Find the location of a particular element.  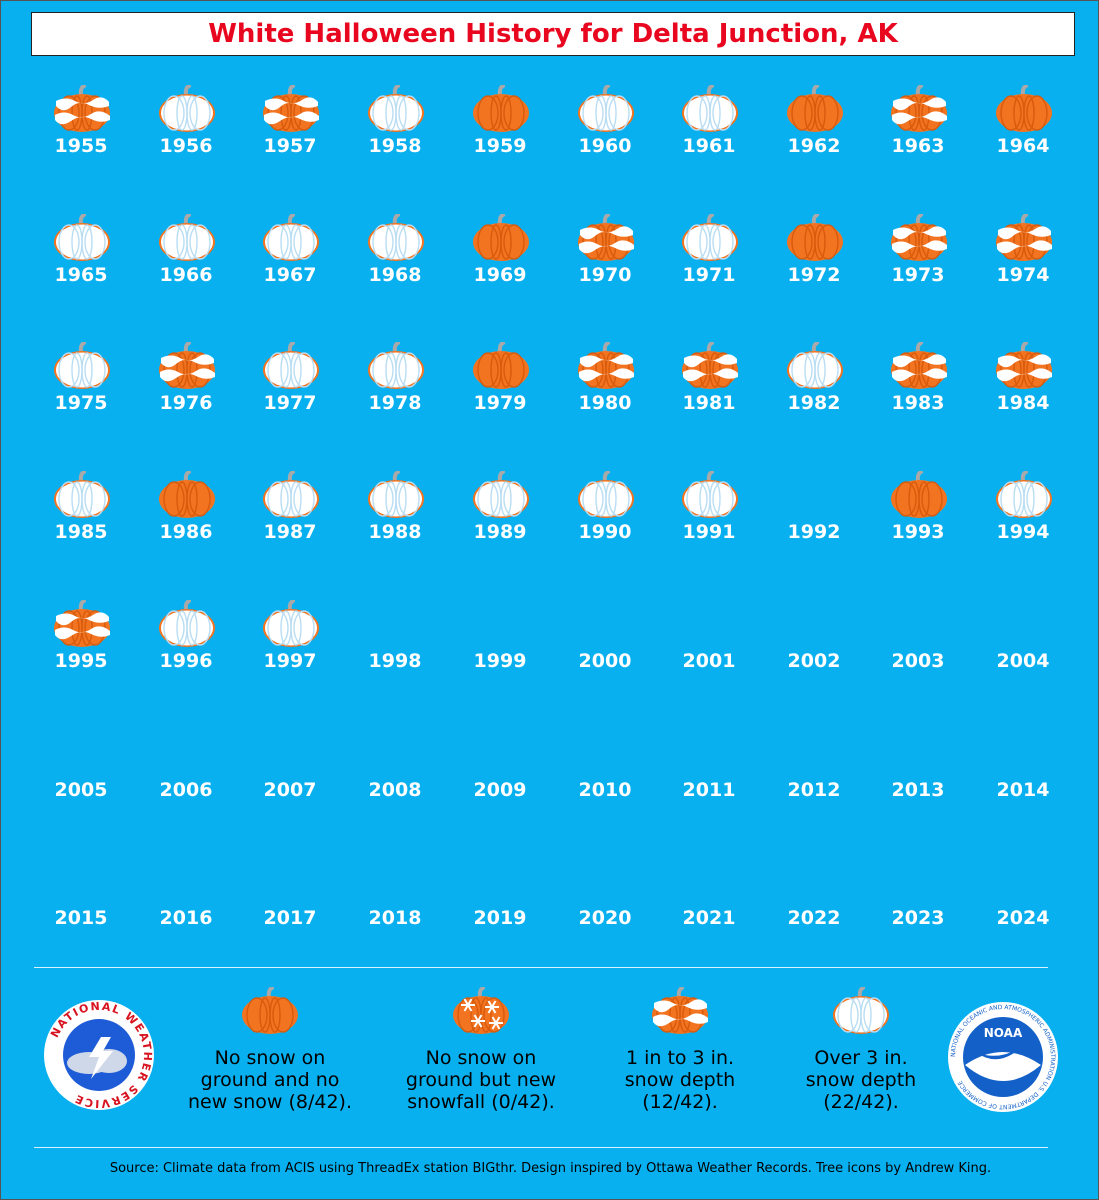

year-label: 1993 is located at coordinates (918, 532).